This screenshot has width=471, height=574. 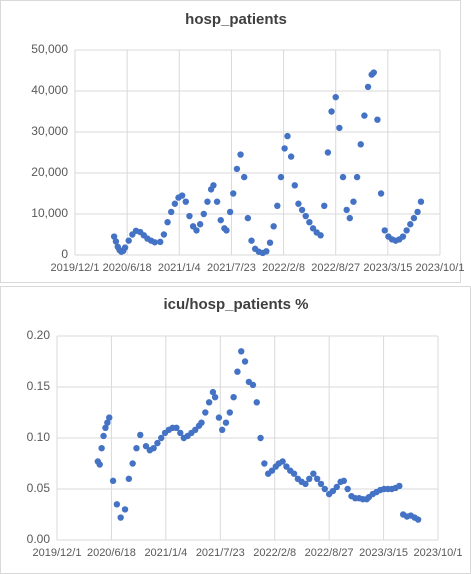 What do you see at coordinates (49, 49) in the screenshot?
I see `y-tick-label: 50,000` at bounding box center [49, 49].